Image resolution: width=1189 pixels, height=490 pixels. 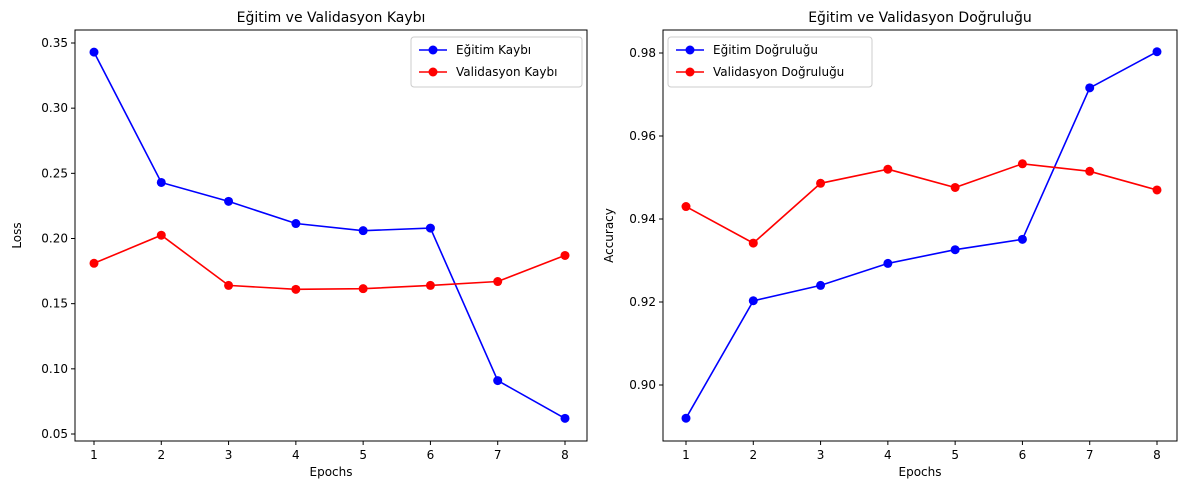 What do you see at coordinates (54, 304) in the screenshot?
I see `y-tick-label: 0.15` at bounding box center [54, 304].